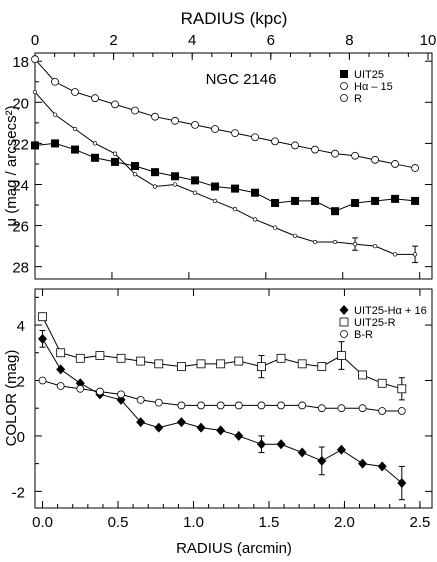 This screenshot has width=437, height=562. I want to click on legend-label: UIT25-Hα + 16, so click(390, 311).